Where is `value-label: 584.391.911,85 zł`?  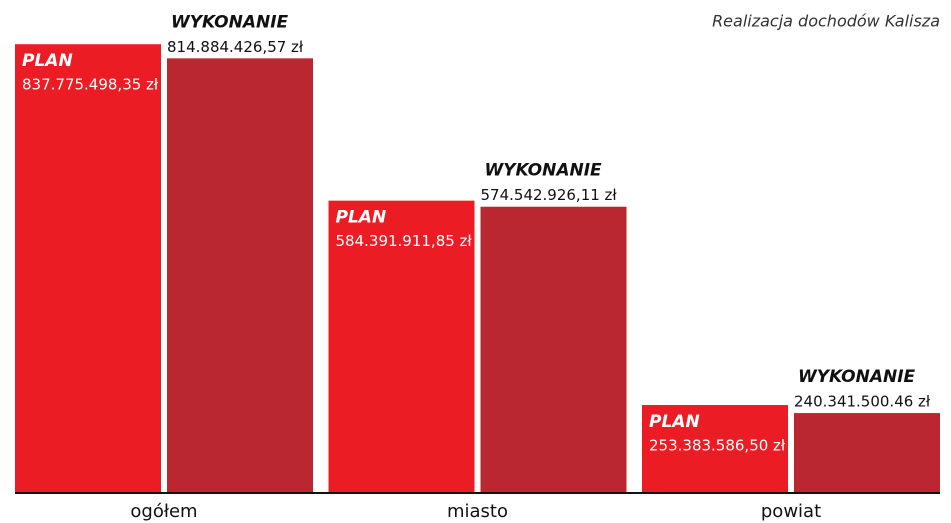
value-label: 584.391.911,85 zł is located at coordinates (404, 241).